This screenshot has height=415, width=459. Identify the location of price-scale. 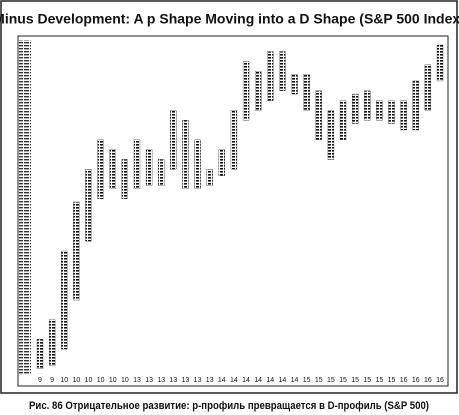
(25, 207).